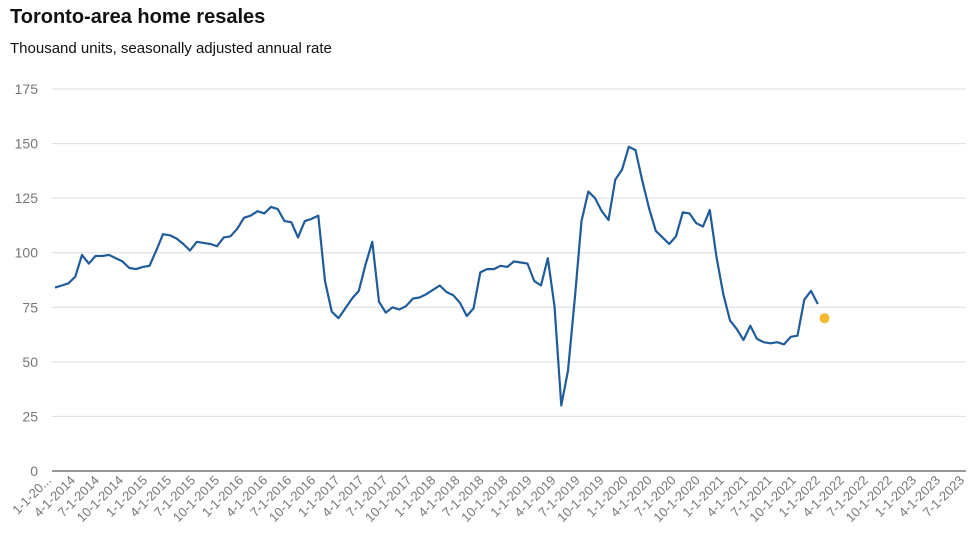  What do you see at coordinates (30, 416) in the screenshot?
I see `y-tick-label: 25` at bounding box center [30, 416].